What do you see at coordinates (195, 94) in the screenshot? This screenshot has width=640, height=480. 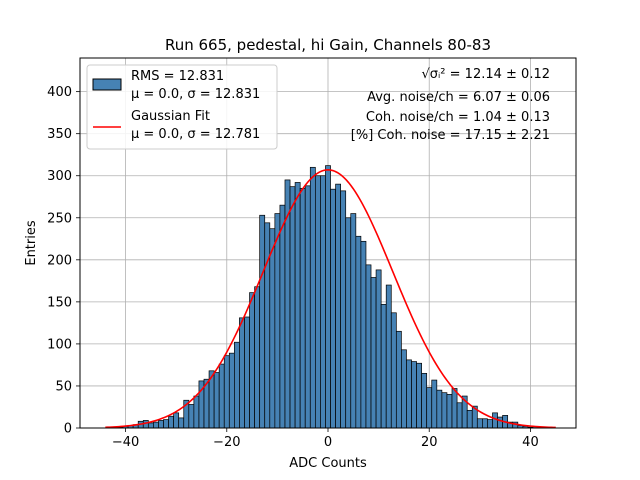 I see `legend-label-histogram-2: μ = 0.0, σ = 12.831` at bounding box center [195, 94].